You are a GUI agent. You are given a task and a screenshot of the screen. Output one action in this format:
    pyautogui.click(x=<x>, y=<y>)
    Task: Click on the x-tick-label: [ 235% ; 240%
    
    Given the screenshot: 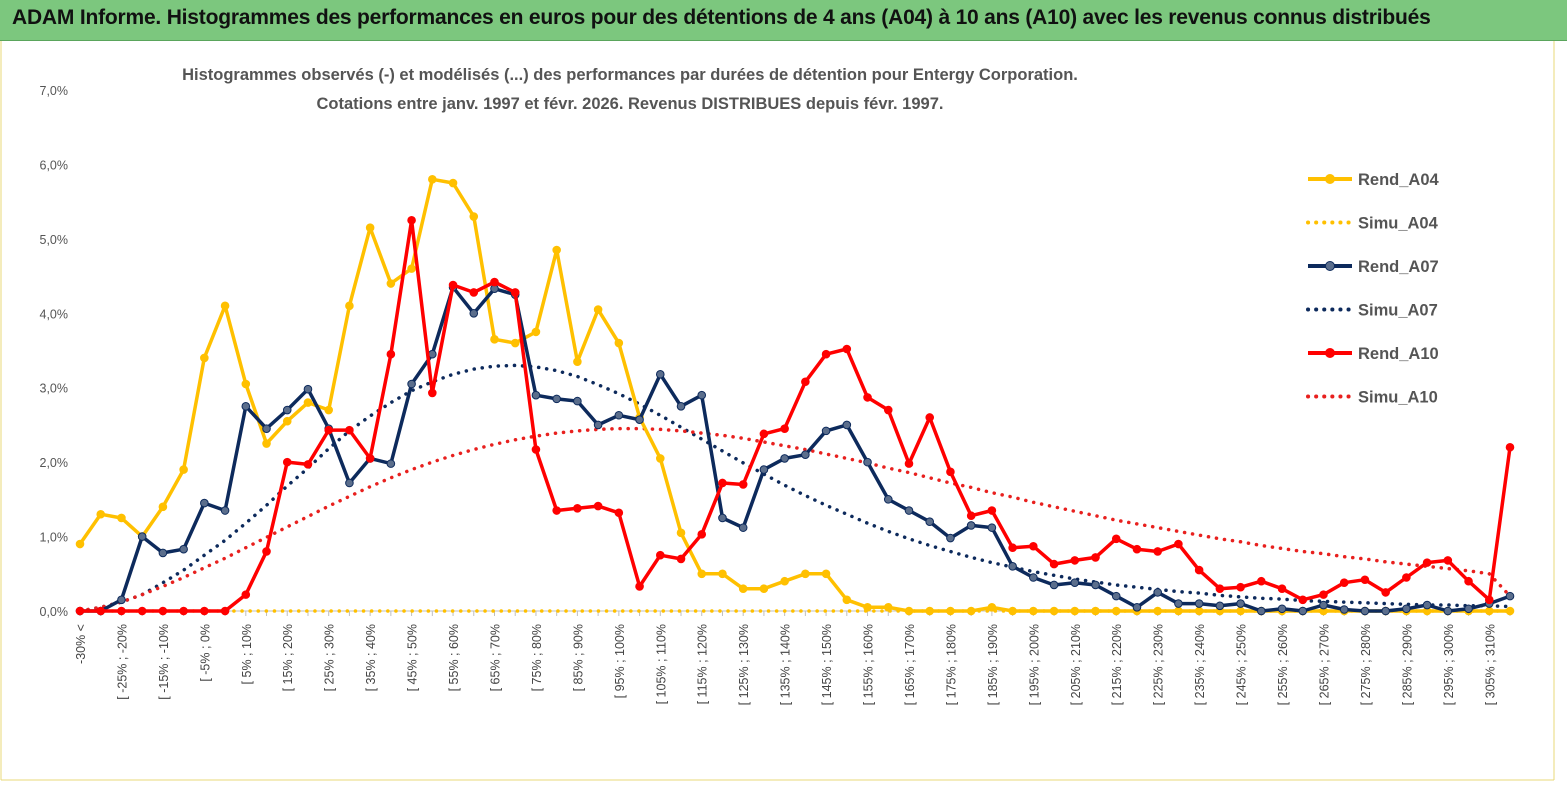 What is the action you would take?
    pyautogui.click(x=1200, y=664)
    